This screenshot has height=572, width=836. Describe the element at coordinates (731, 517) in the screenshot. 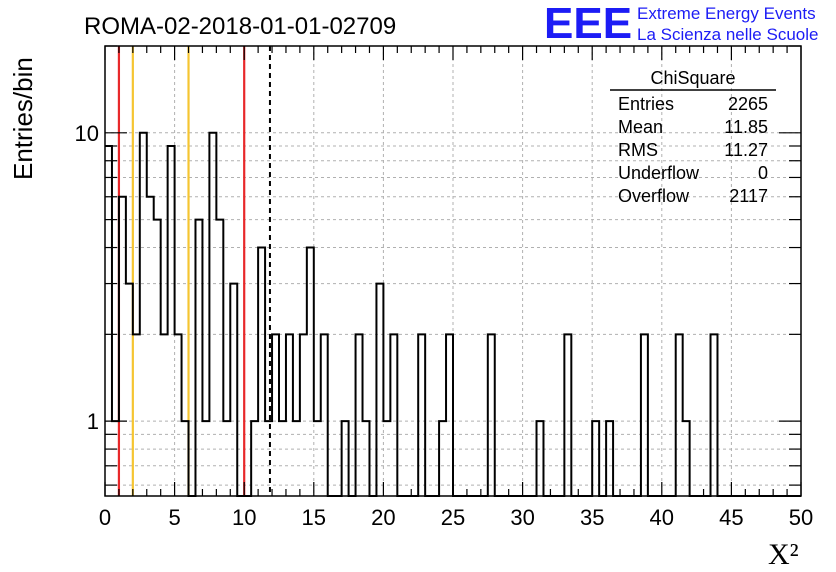

I see `x-tick-label: 45` at that location.